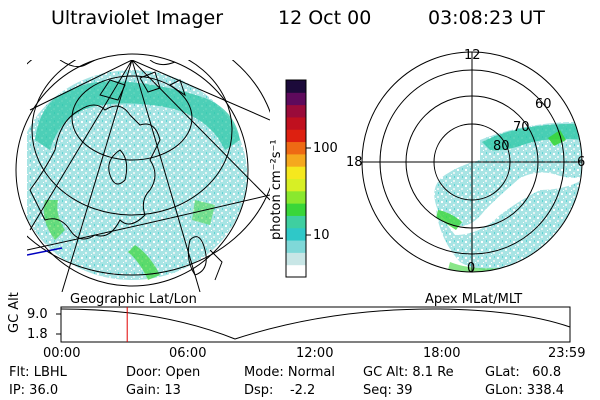 Image resolution: width=600 pixels, height=400 pixels. What do you see at coordinates (14, 312) in the screenshot?
I see `timeline-axis-label: GC Alt` at bounding box center [14, 312].